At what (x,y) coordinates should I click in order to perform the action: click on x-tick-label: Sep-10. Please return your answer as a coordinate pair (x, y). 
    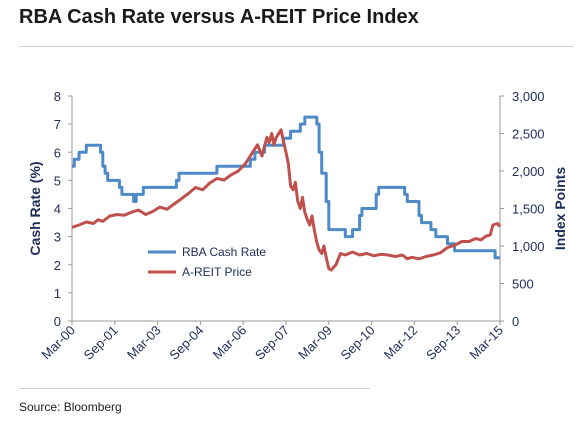
    Looking at the image, I should click on (357, 343).